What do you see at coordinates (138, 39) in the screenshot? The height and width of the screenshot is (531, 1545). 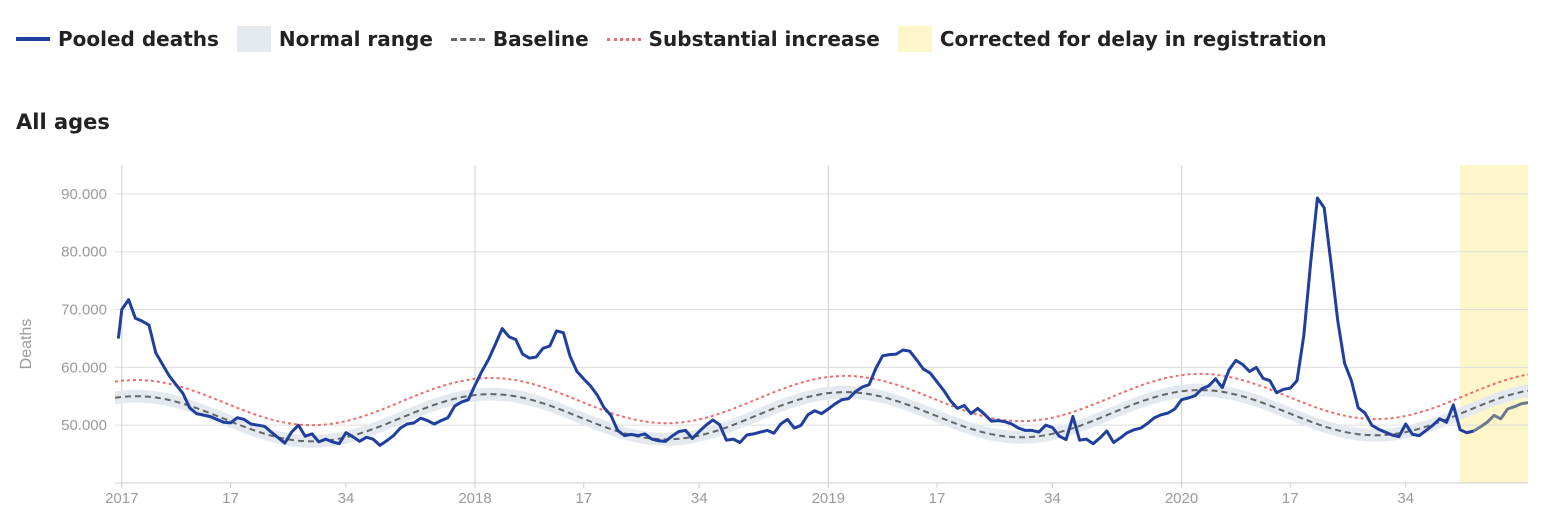 I see `legend-label-pooled-deaths: Pooled deaths` at bounding box center [138, 39].